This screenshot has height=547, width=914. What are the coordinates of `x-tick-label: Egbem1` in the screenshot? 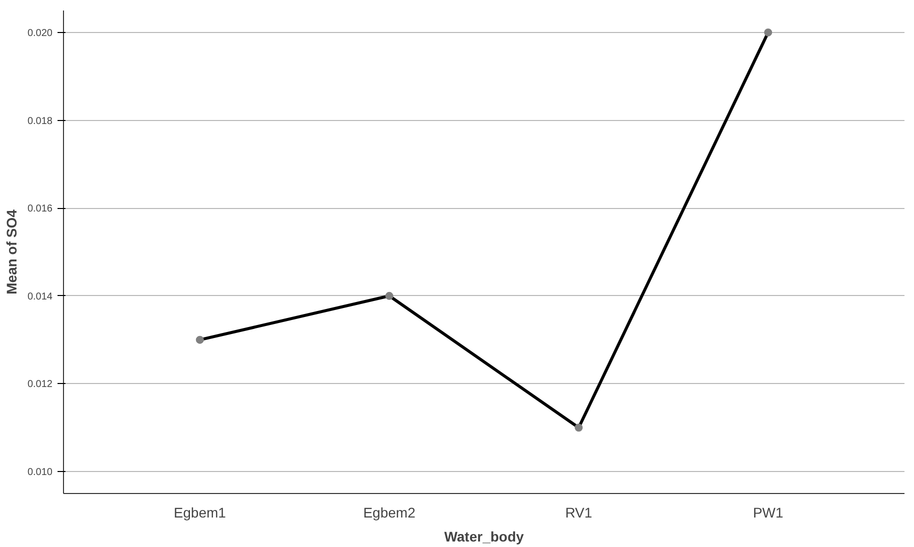 It's located at (200, 512).